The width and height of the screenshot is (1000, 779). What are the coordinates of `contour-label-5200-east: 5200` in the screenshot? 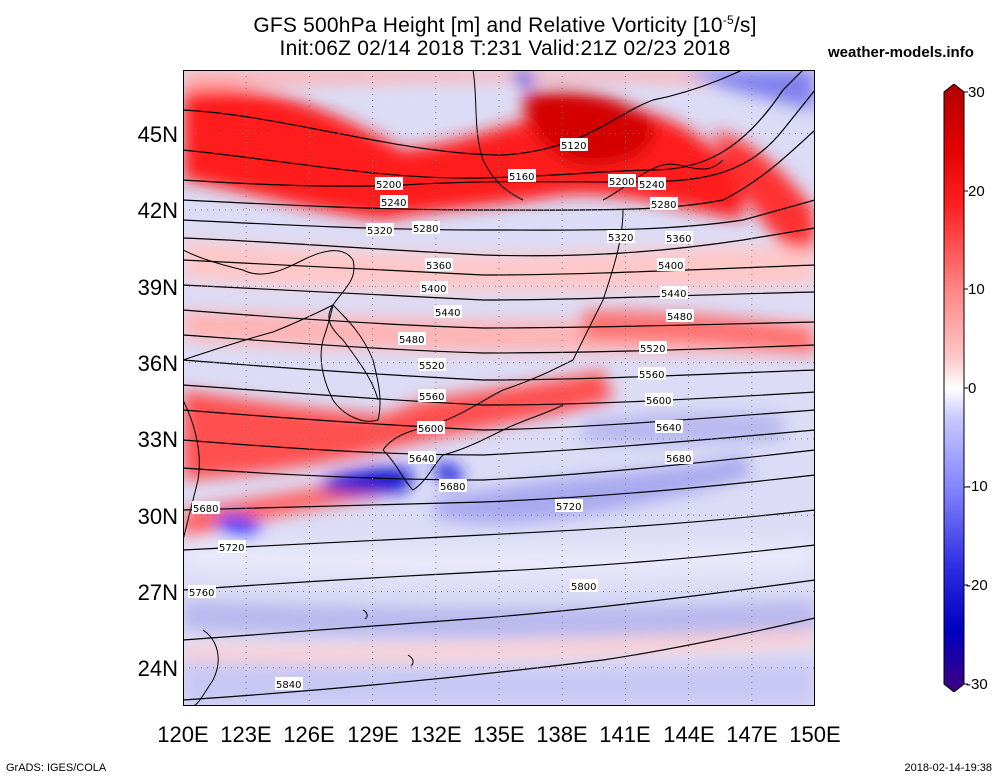 It's located at (622, 181).